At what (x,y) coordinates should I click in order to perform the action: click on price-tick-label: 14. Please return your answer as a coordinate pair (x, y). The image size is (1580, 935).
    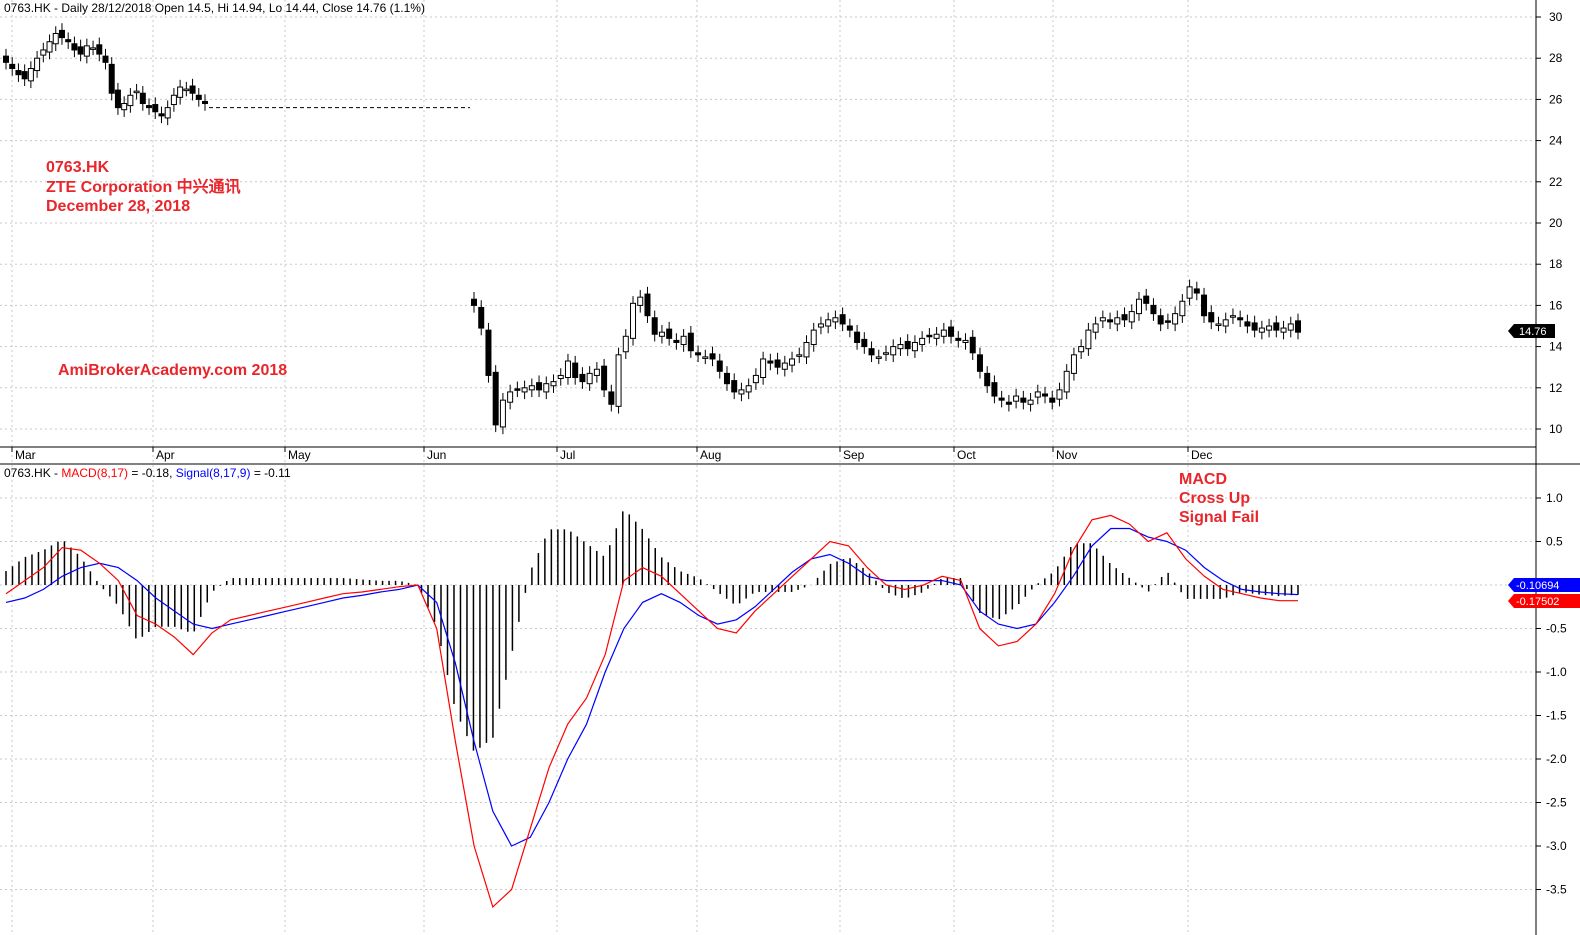
    Looking at the image, I should click on (1556, 347).